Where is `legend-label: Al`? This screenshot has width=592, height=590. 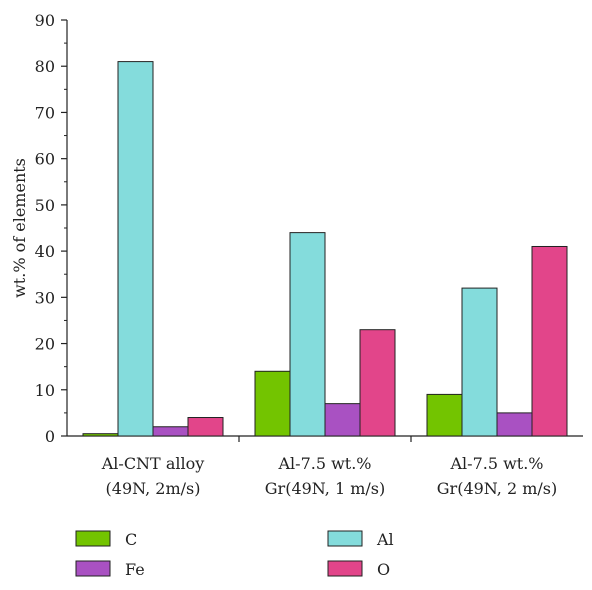
legend-label: Al is located at coordinates (385, 539).